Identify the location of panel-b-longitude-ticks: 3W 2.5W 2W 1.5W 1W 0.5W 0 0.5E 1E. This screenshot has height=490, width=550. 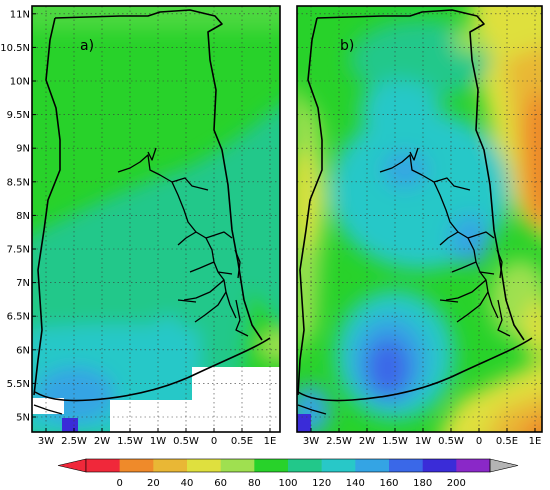
(422, 437).